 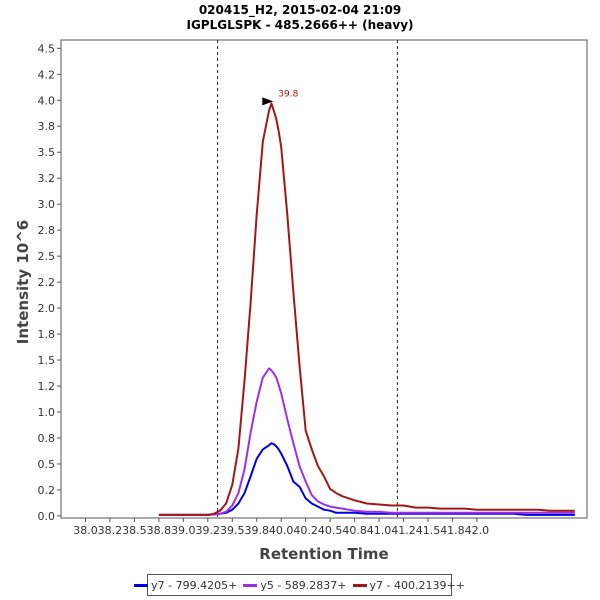 I want to click on x-tick-label: 40.2, so click(x=305, y=530).